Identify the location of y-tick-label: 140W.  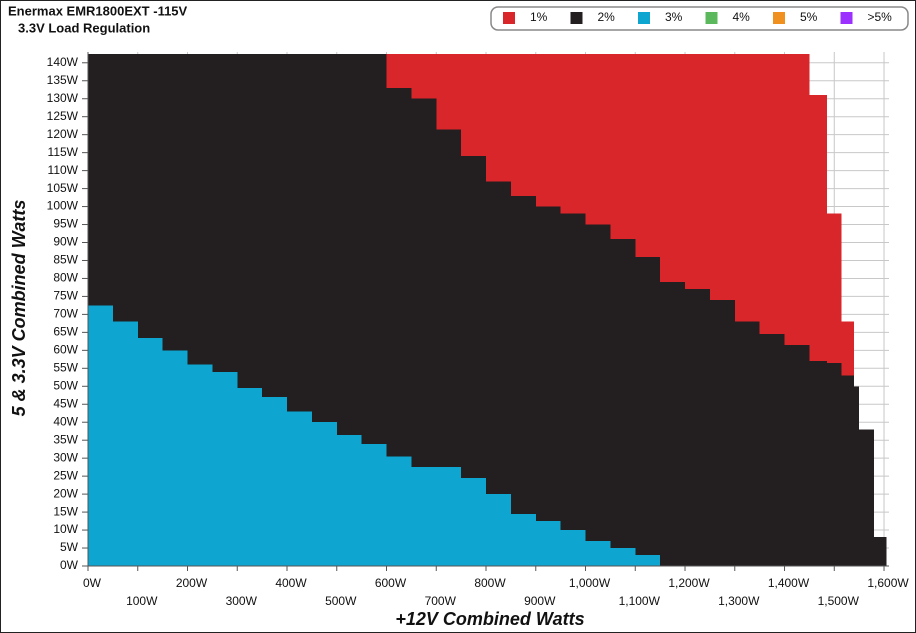
(63, 62).